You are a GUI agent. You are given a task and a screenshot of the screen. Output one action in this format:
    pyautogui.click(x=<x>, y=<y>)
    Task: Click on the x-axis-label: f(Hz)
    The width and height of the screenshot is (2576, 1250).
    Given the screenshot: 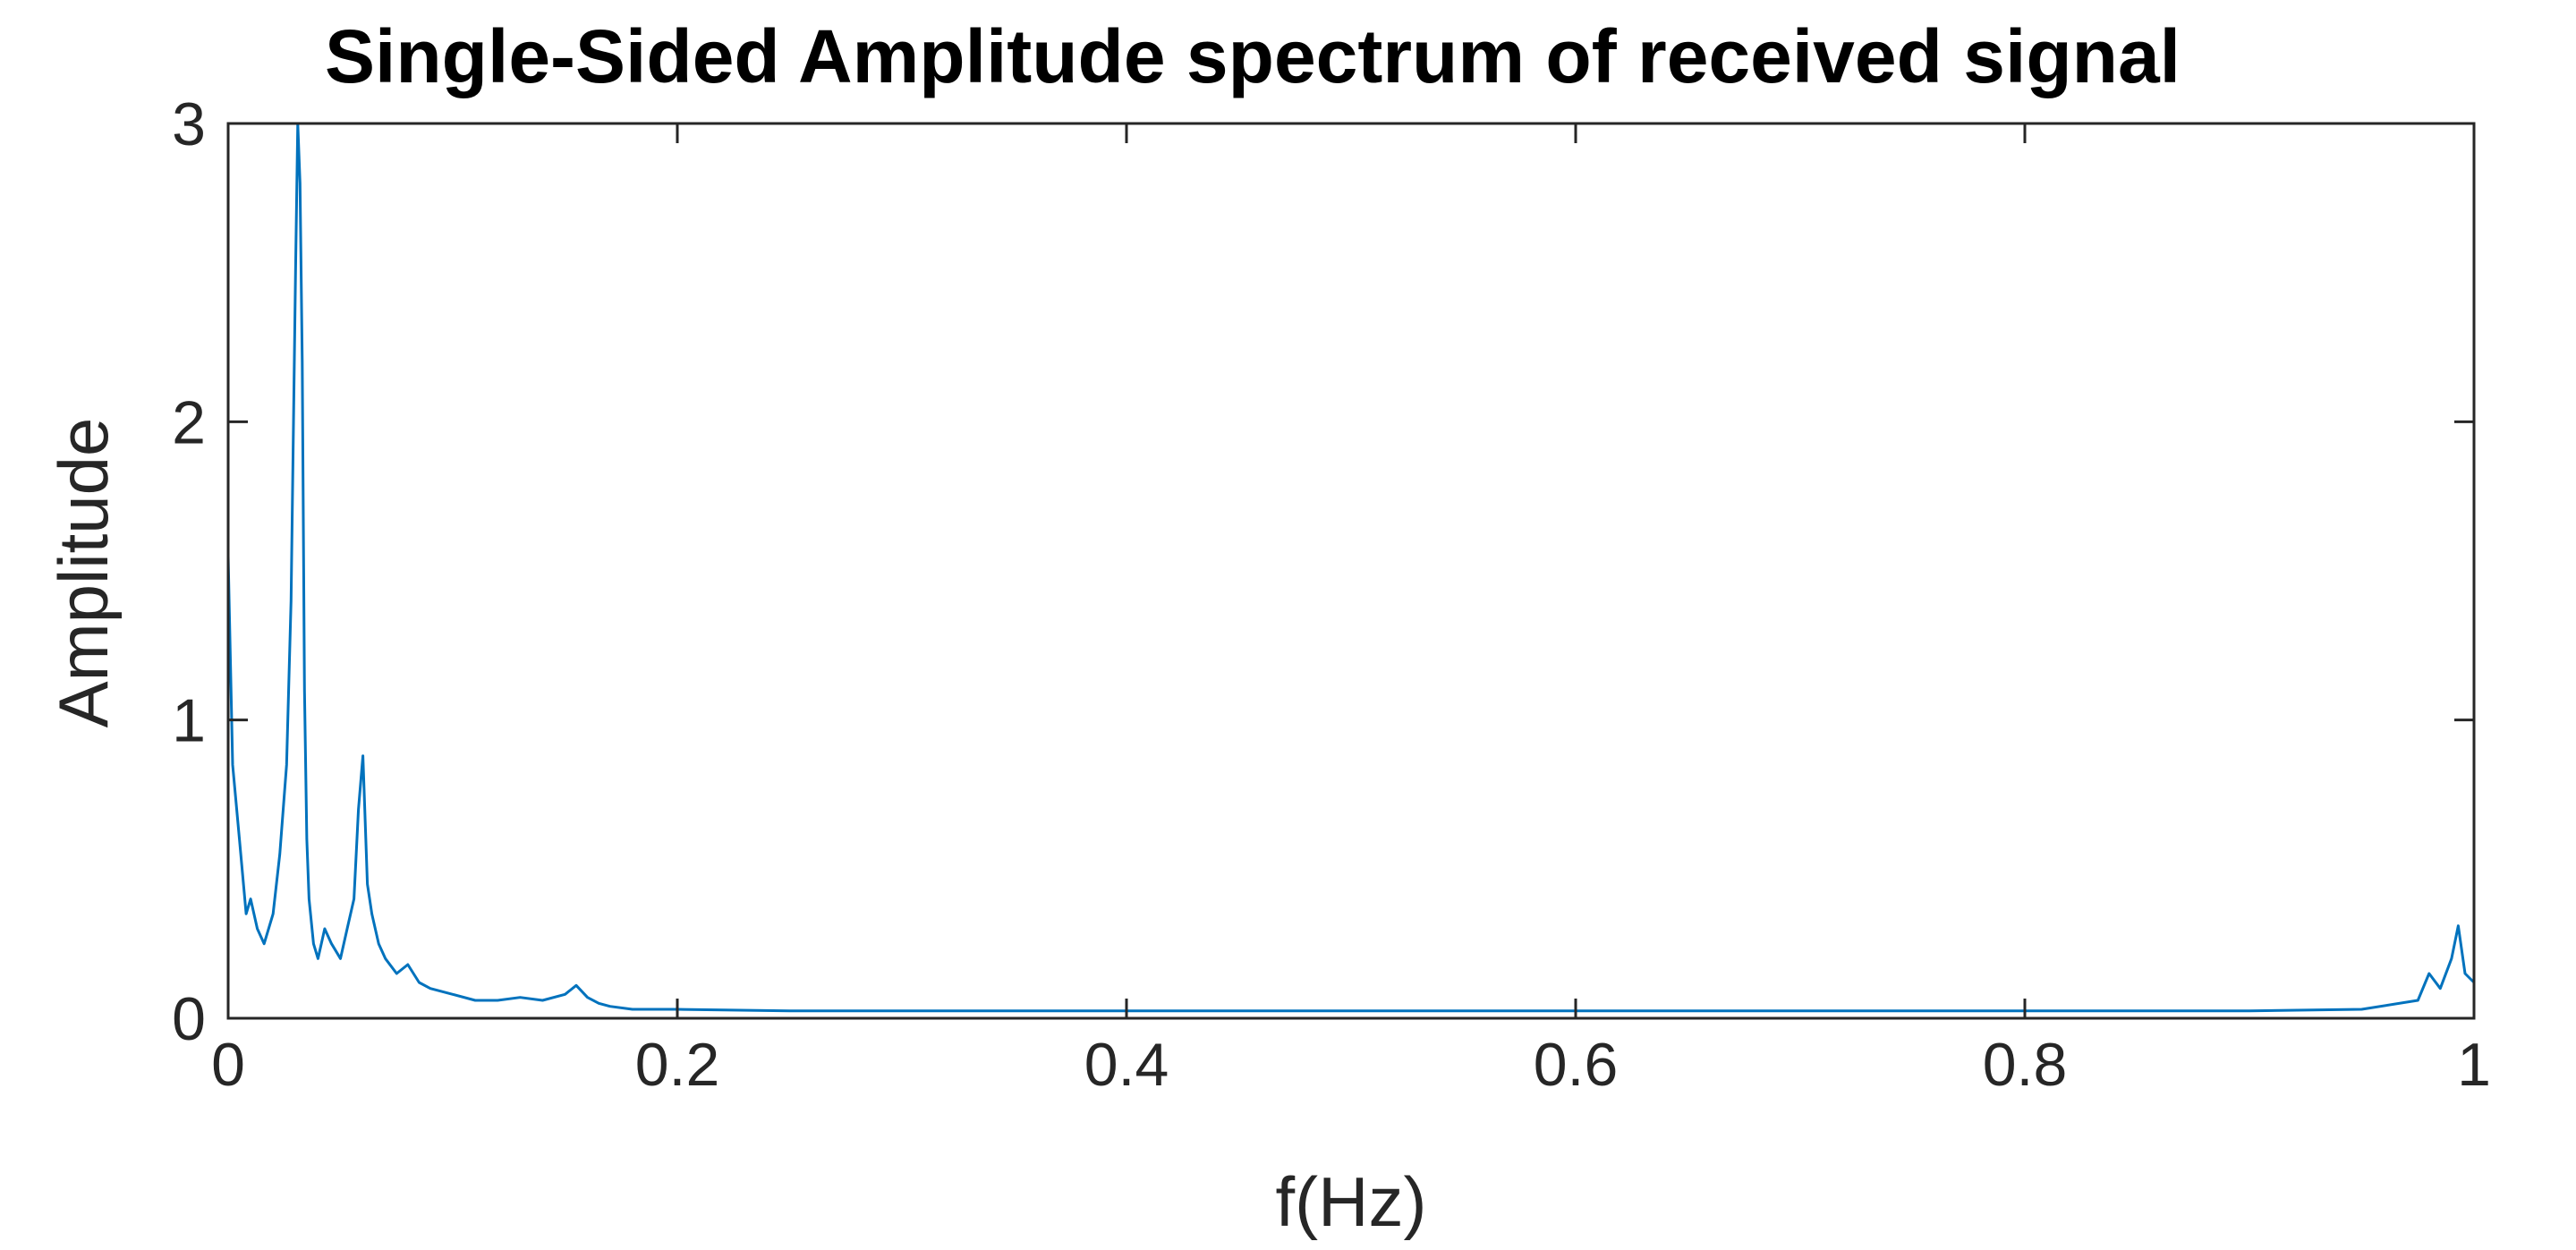 What is the action you would take?
    pyautogui.click(x=1351, y=1201)
    